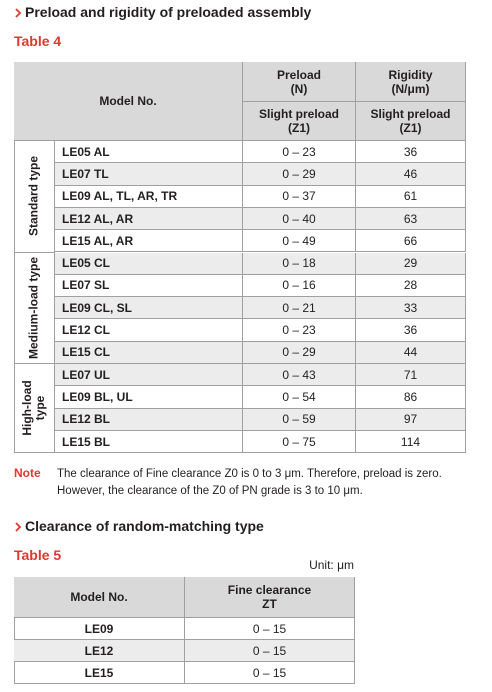 The width and height of the screenshot is (492, 692). I want to click on group-cell: Medium-load type, so click(34, 308).